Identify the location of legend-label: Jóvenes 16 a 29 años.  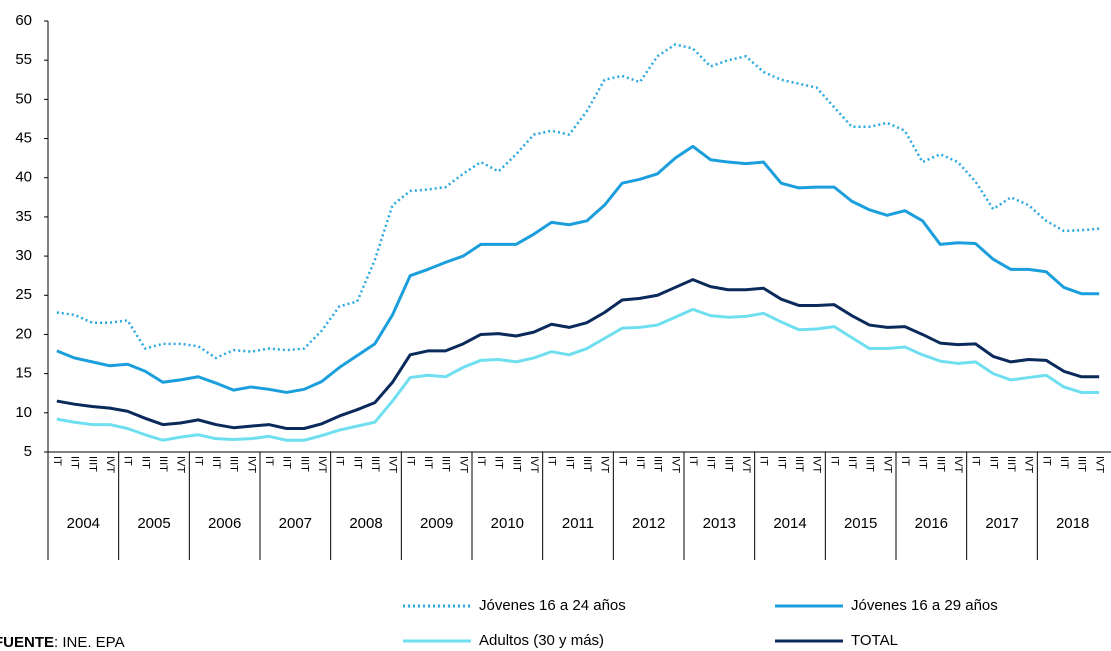
(924, 605).